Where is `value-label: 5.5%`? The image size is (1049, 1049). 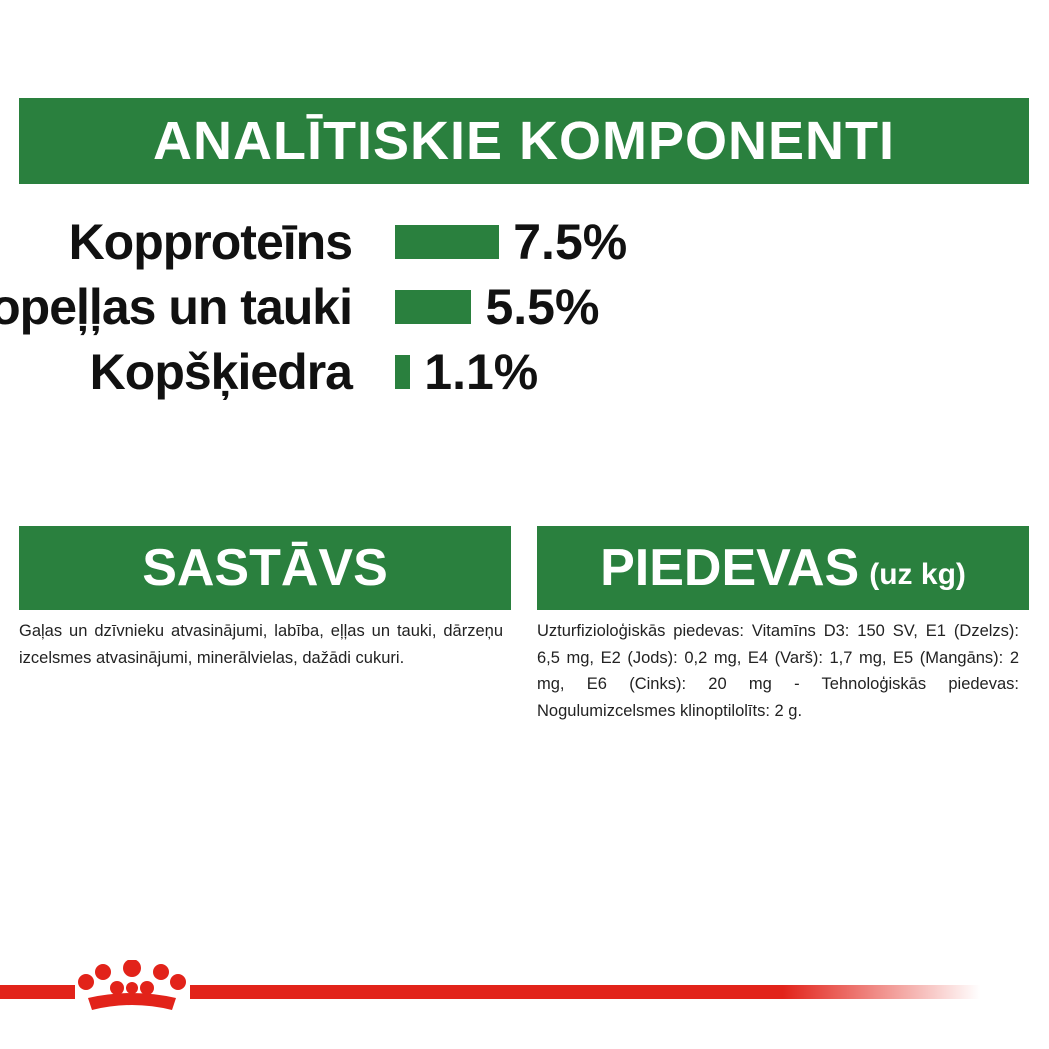 value-label: 5.5% is located at coordinates (542, 307).